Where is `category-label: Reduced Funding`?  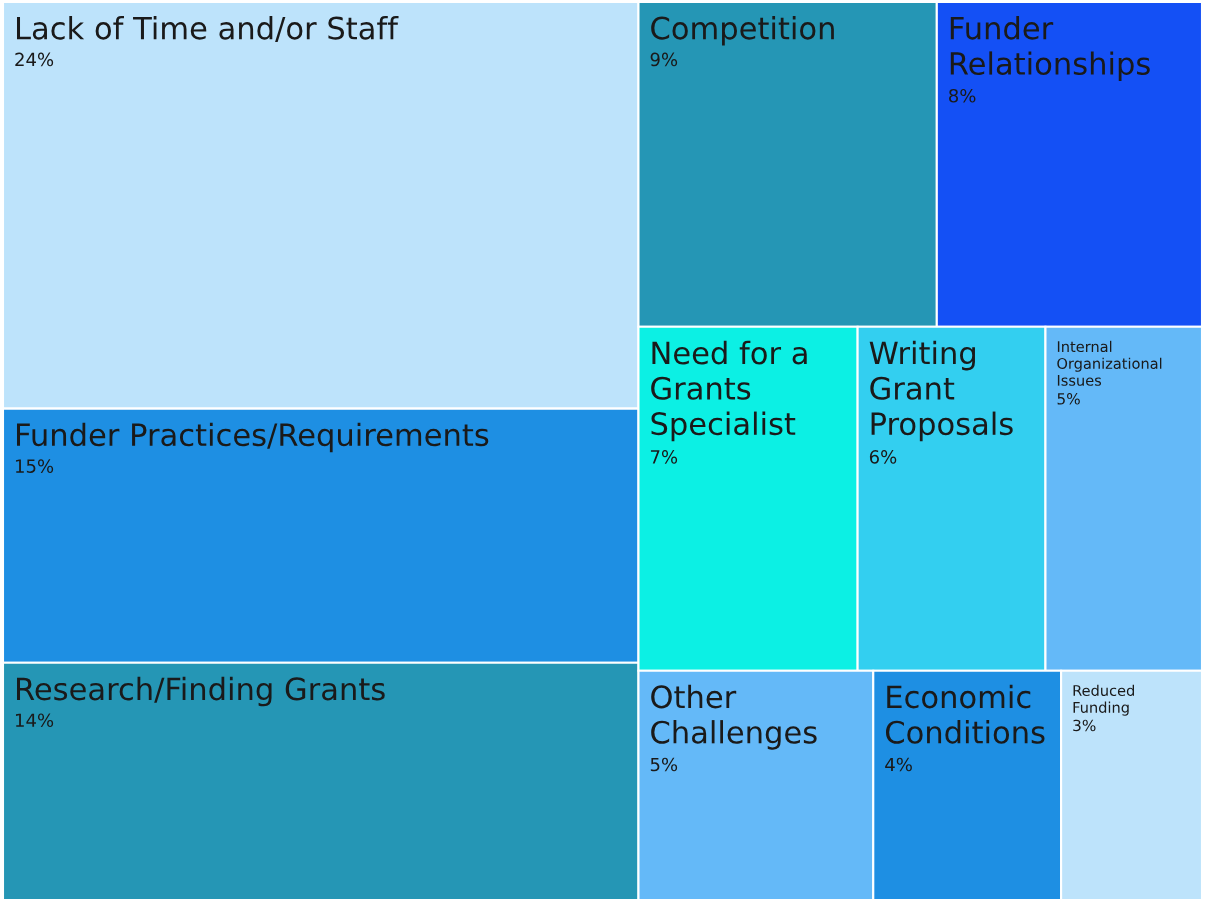
category-label: Reduced Funding is located at coordinates (1103, 700).